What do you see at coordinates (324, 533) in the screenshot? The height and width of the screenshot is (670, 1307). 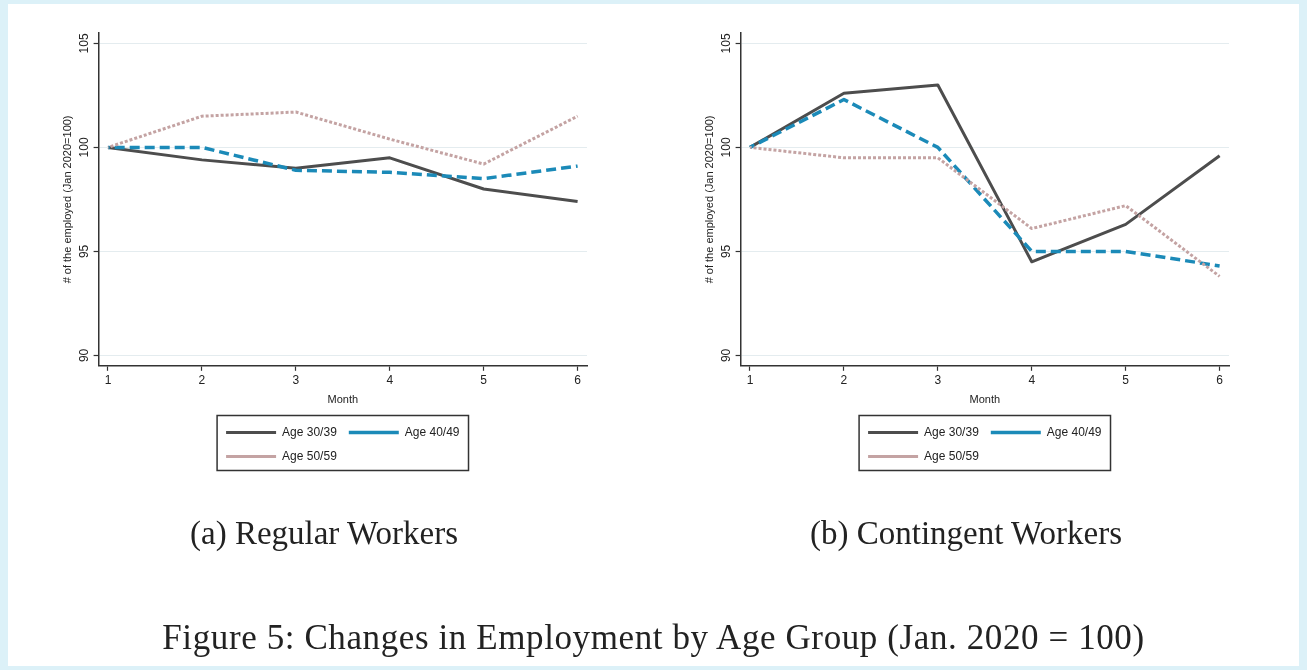 I see `text: (a) Regular Workers` at bounding box center [324, 533].